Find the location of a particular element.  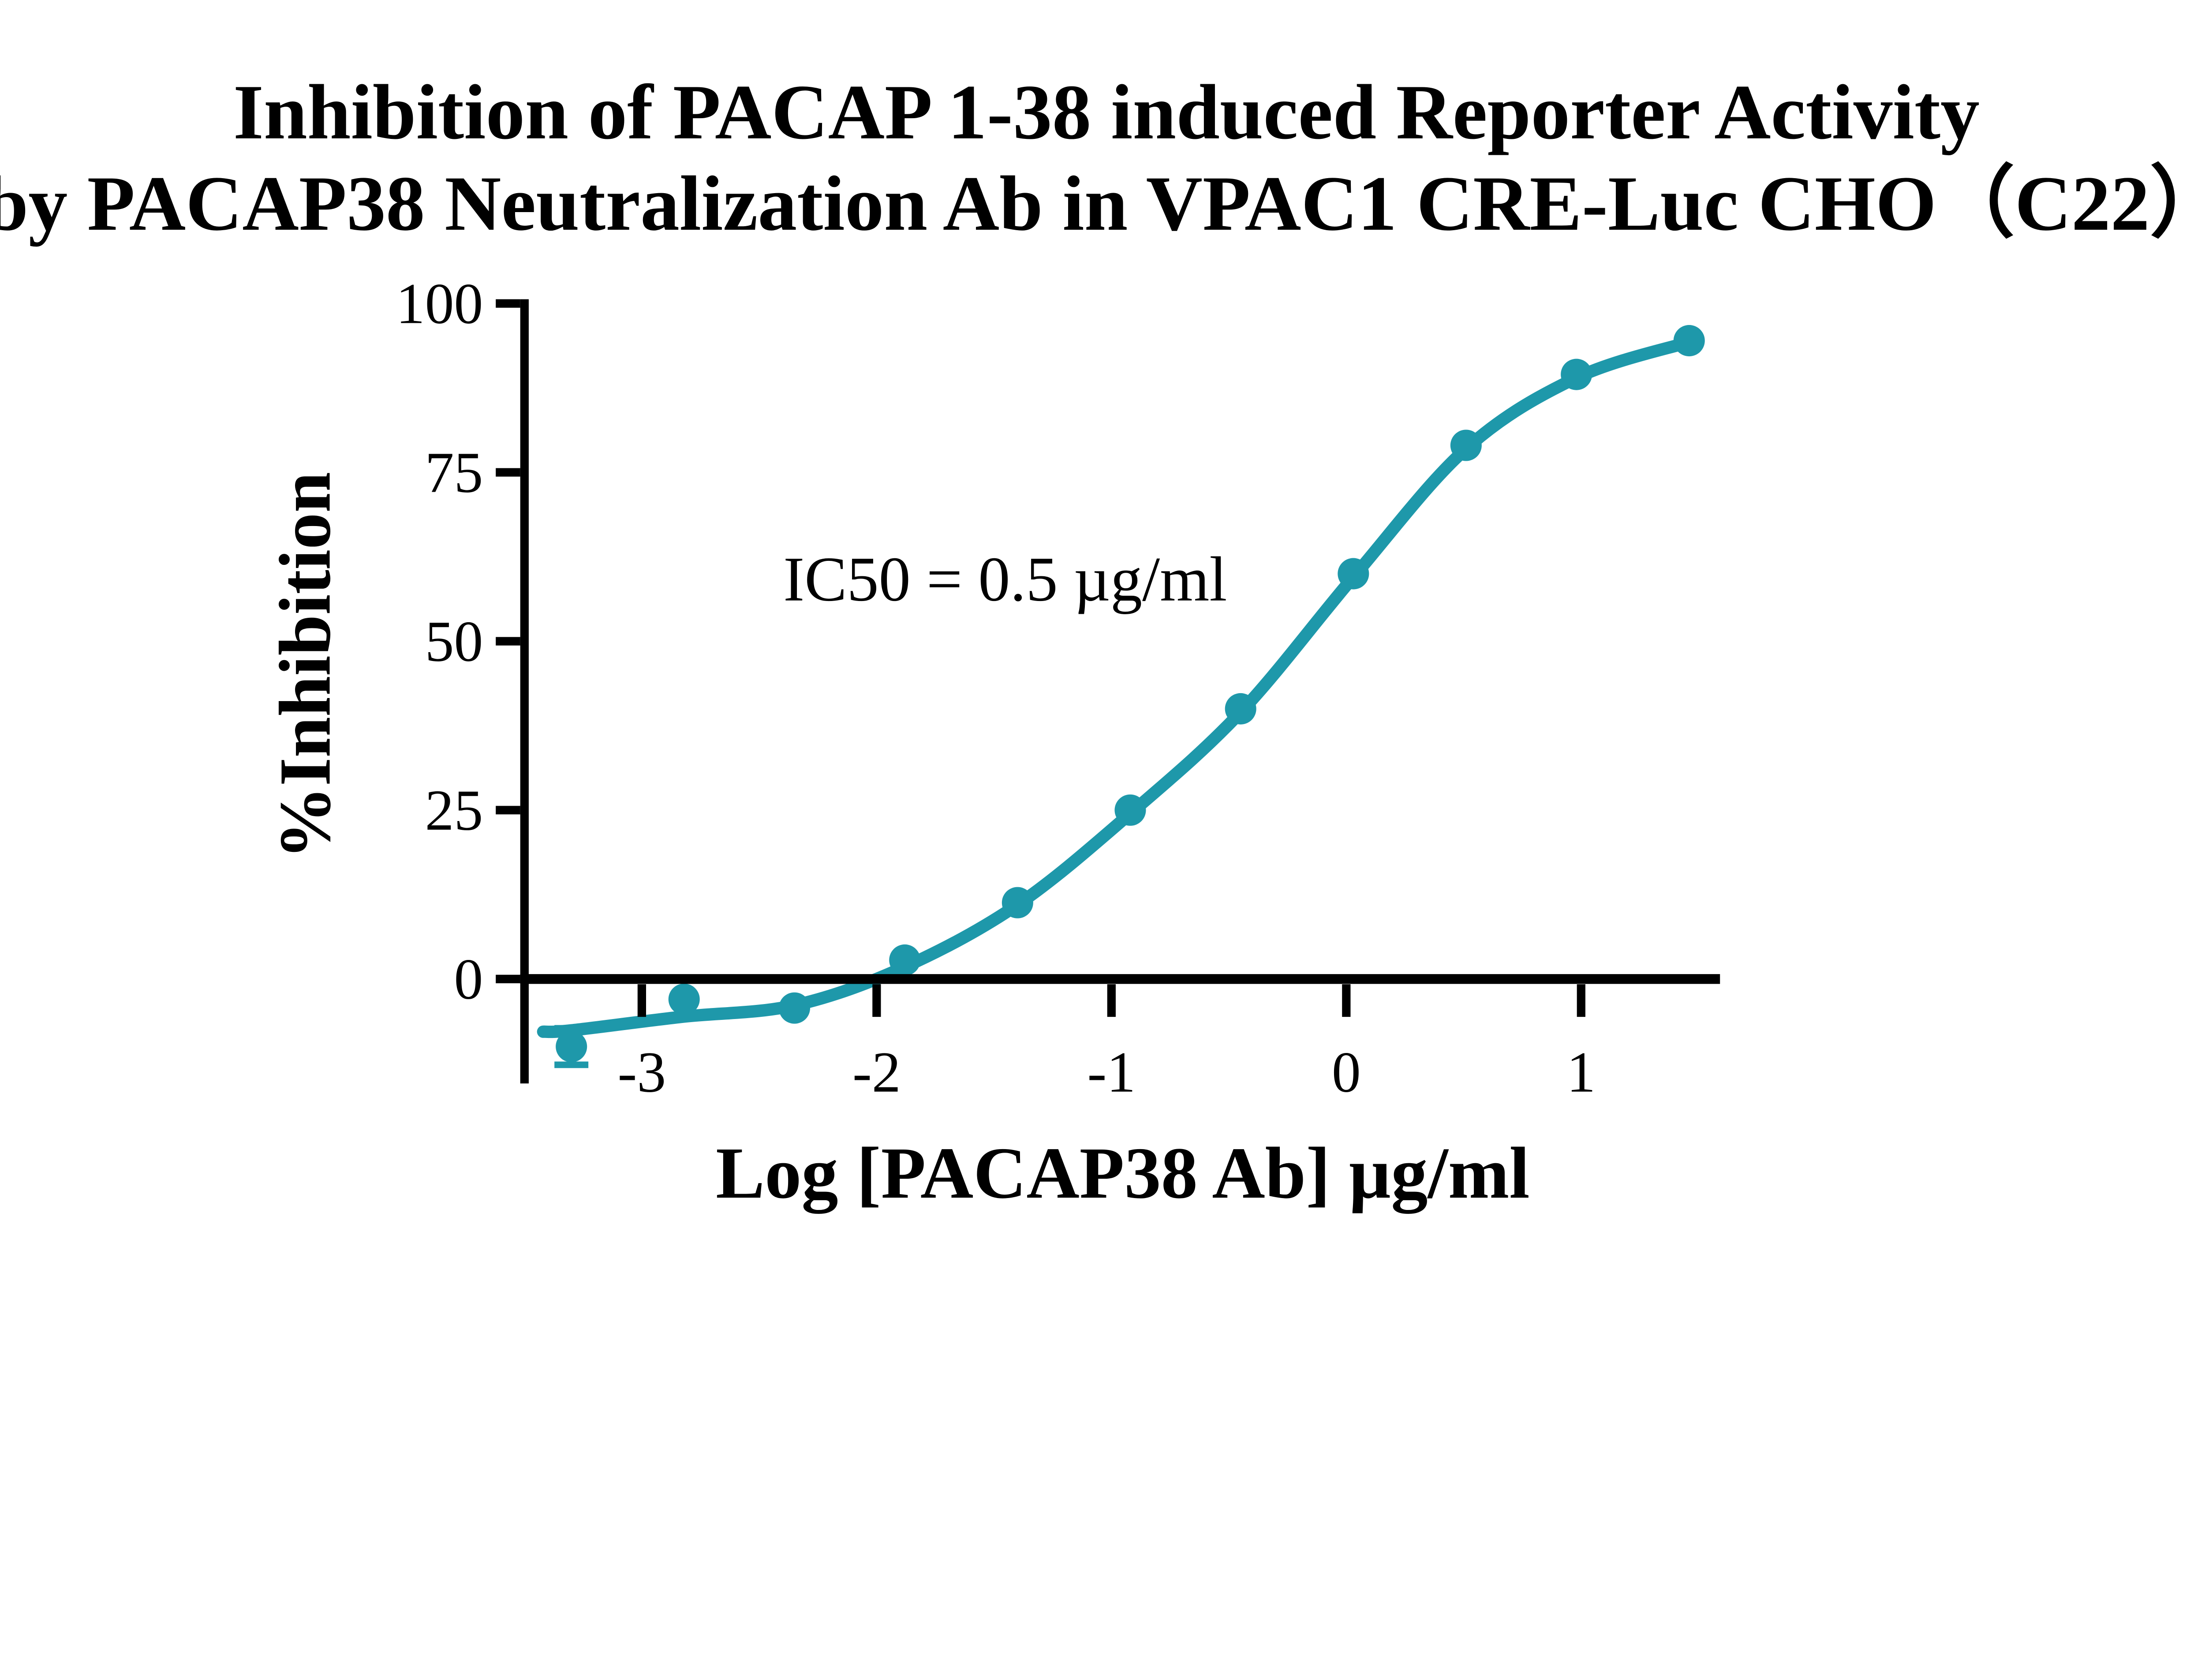

y-tick-label: 0 is located at coordinates (468, 980).